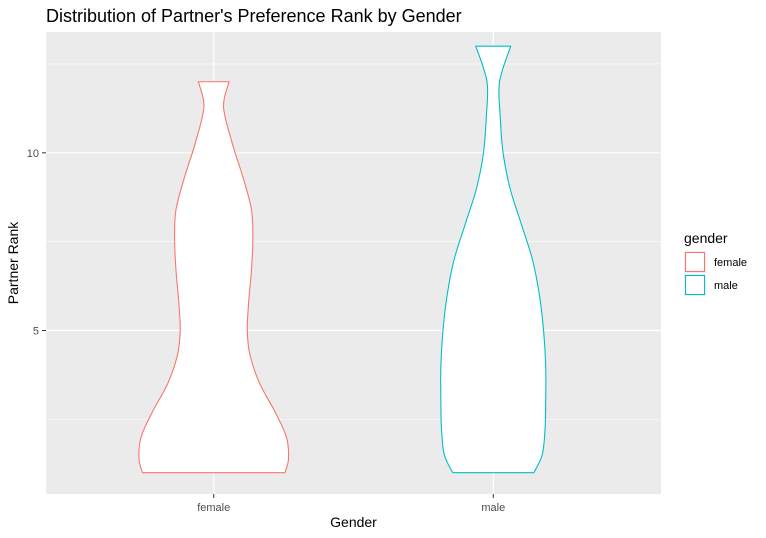 This screenshot has width=766, height=538. What do you see at coordinates (214, 277) in the screenshot?
I see `violin-female` at bounding box center [214, 277].